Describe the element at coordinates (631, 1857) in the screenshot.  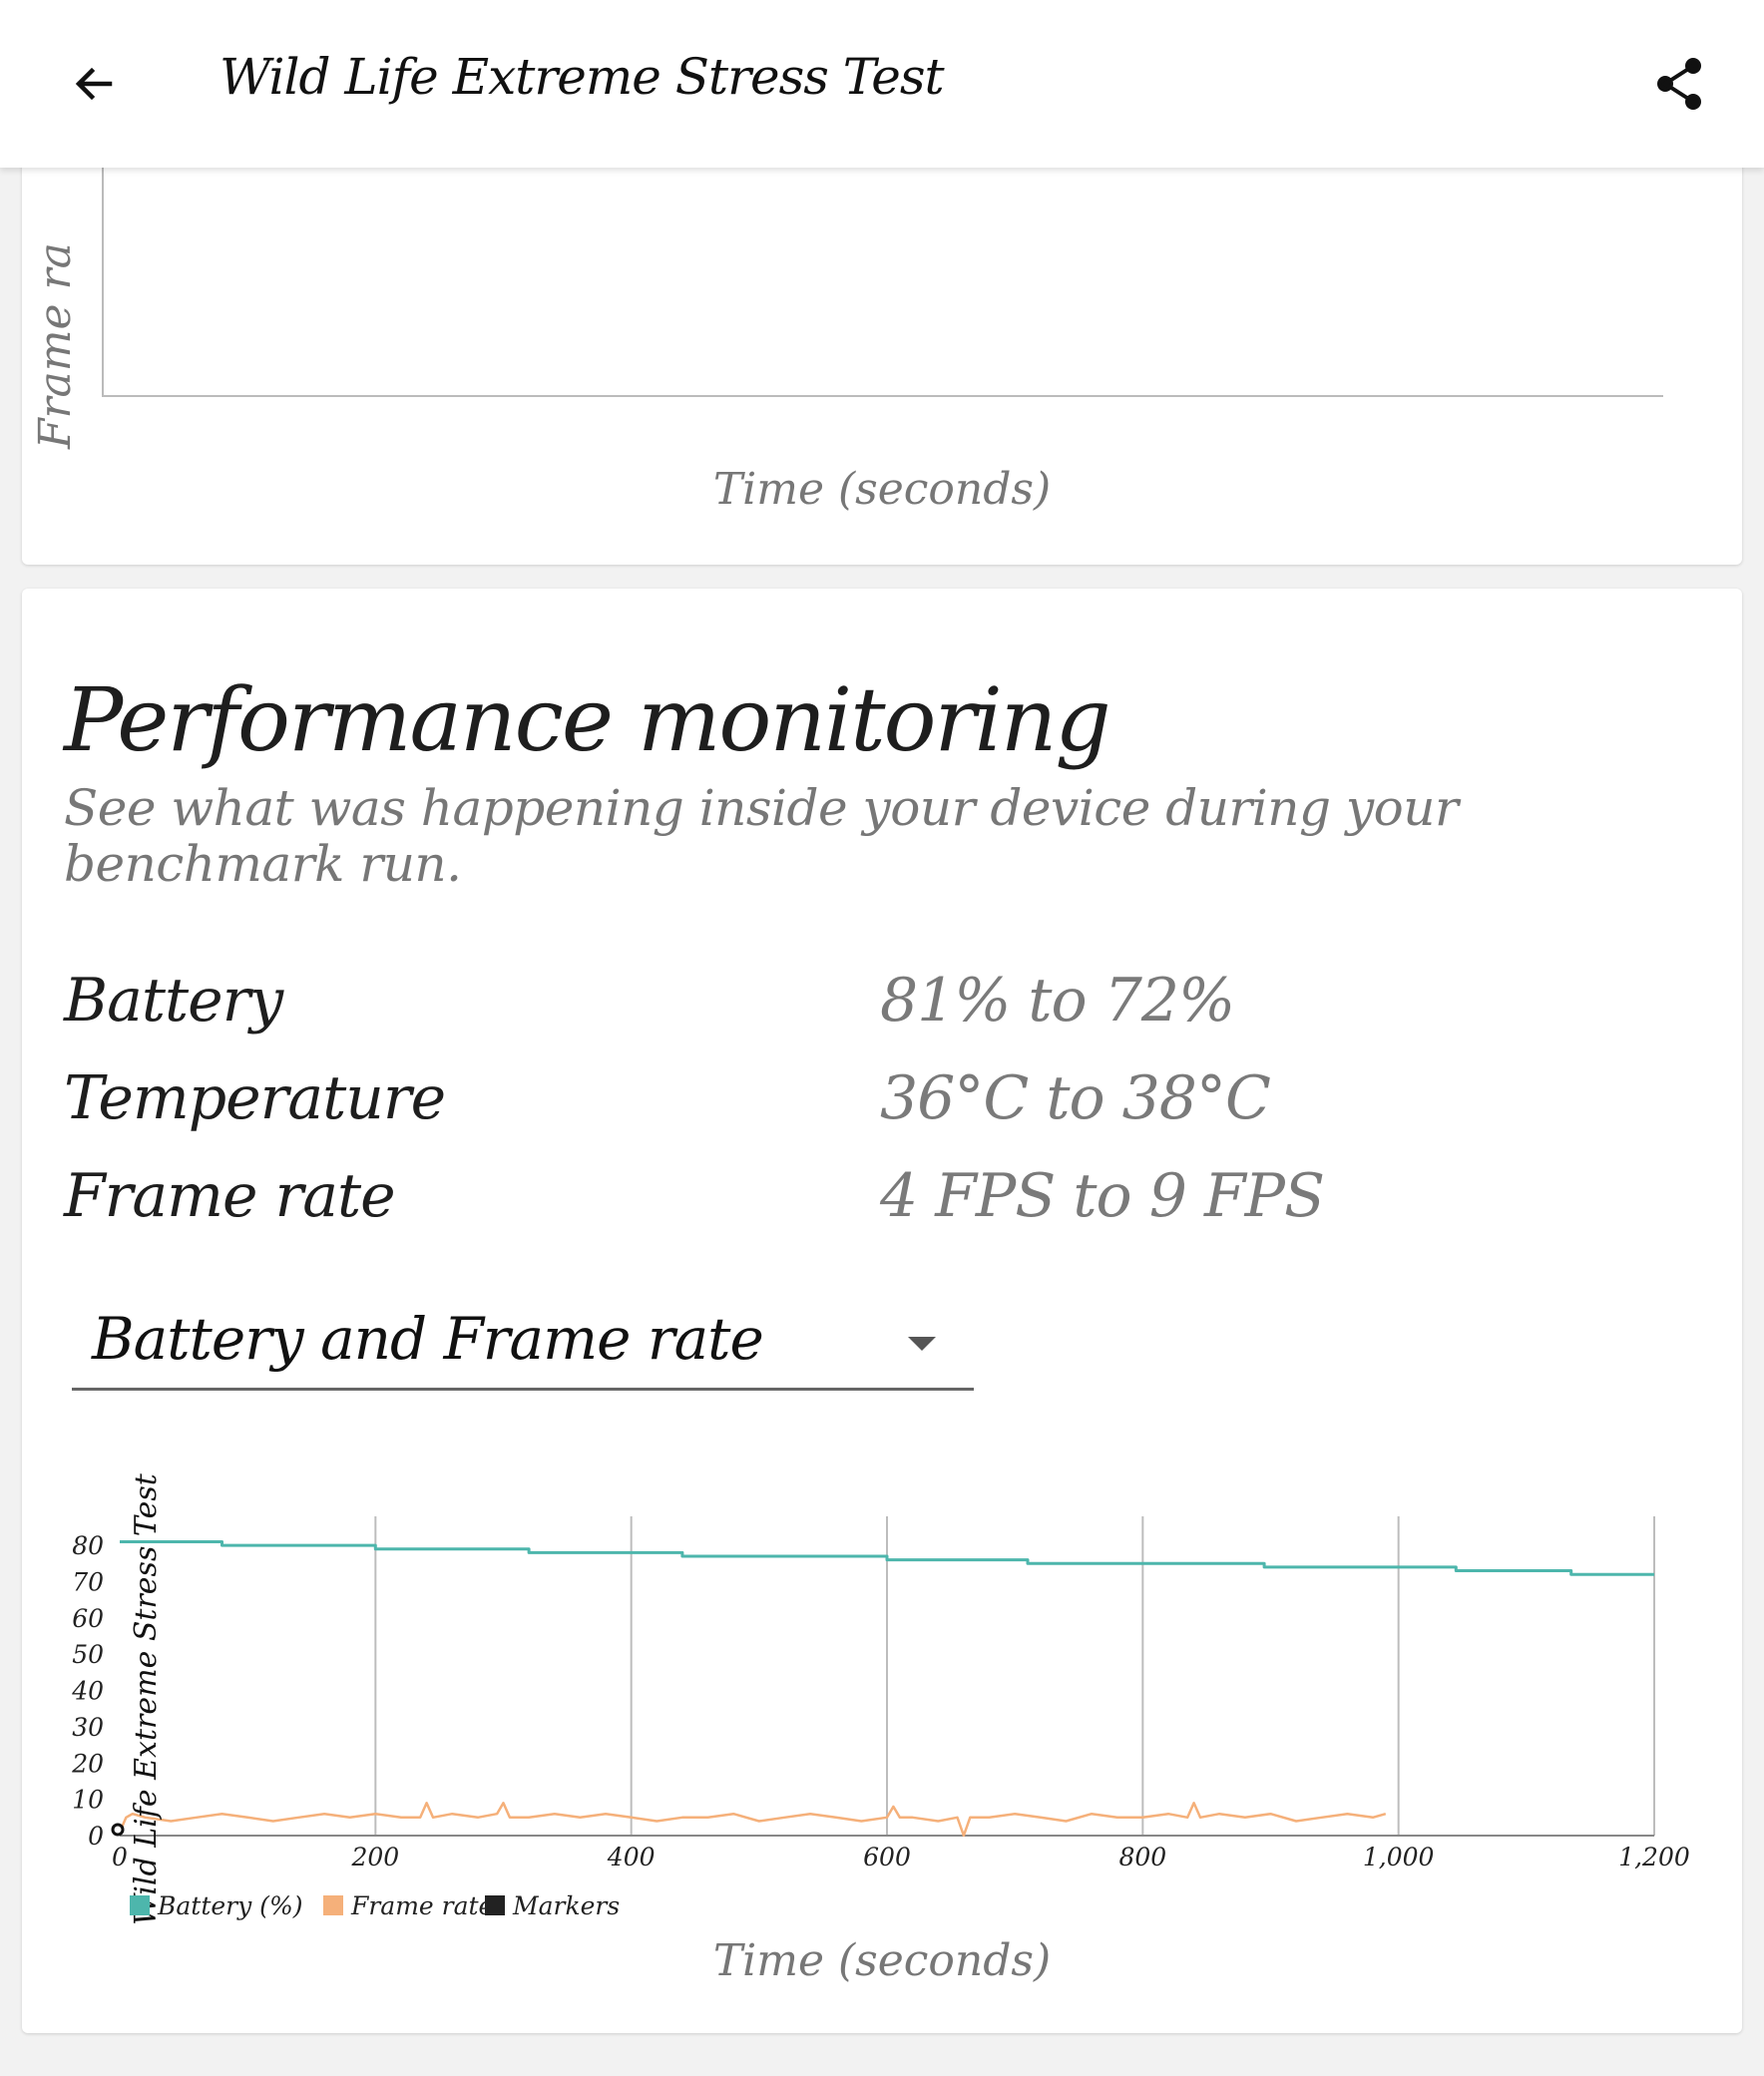
I see `x-tick-label: 400` at that location.